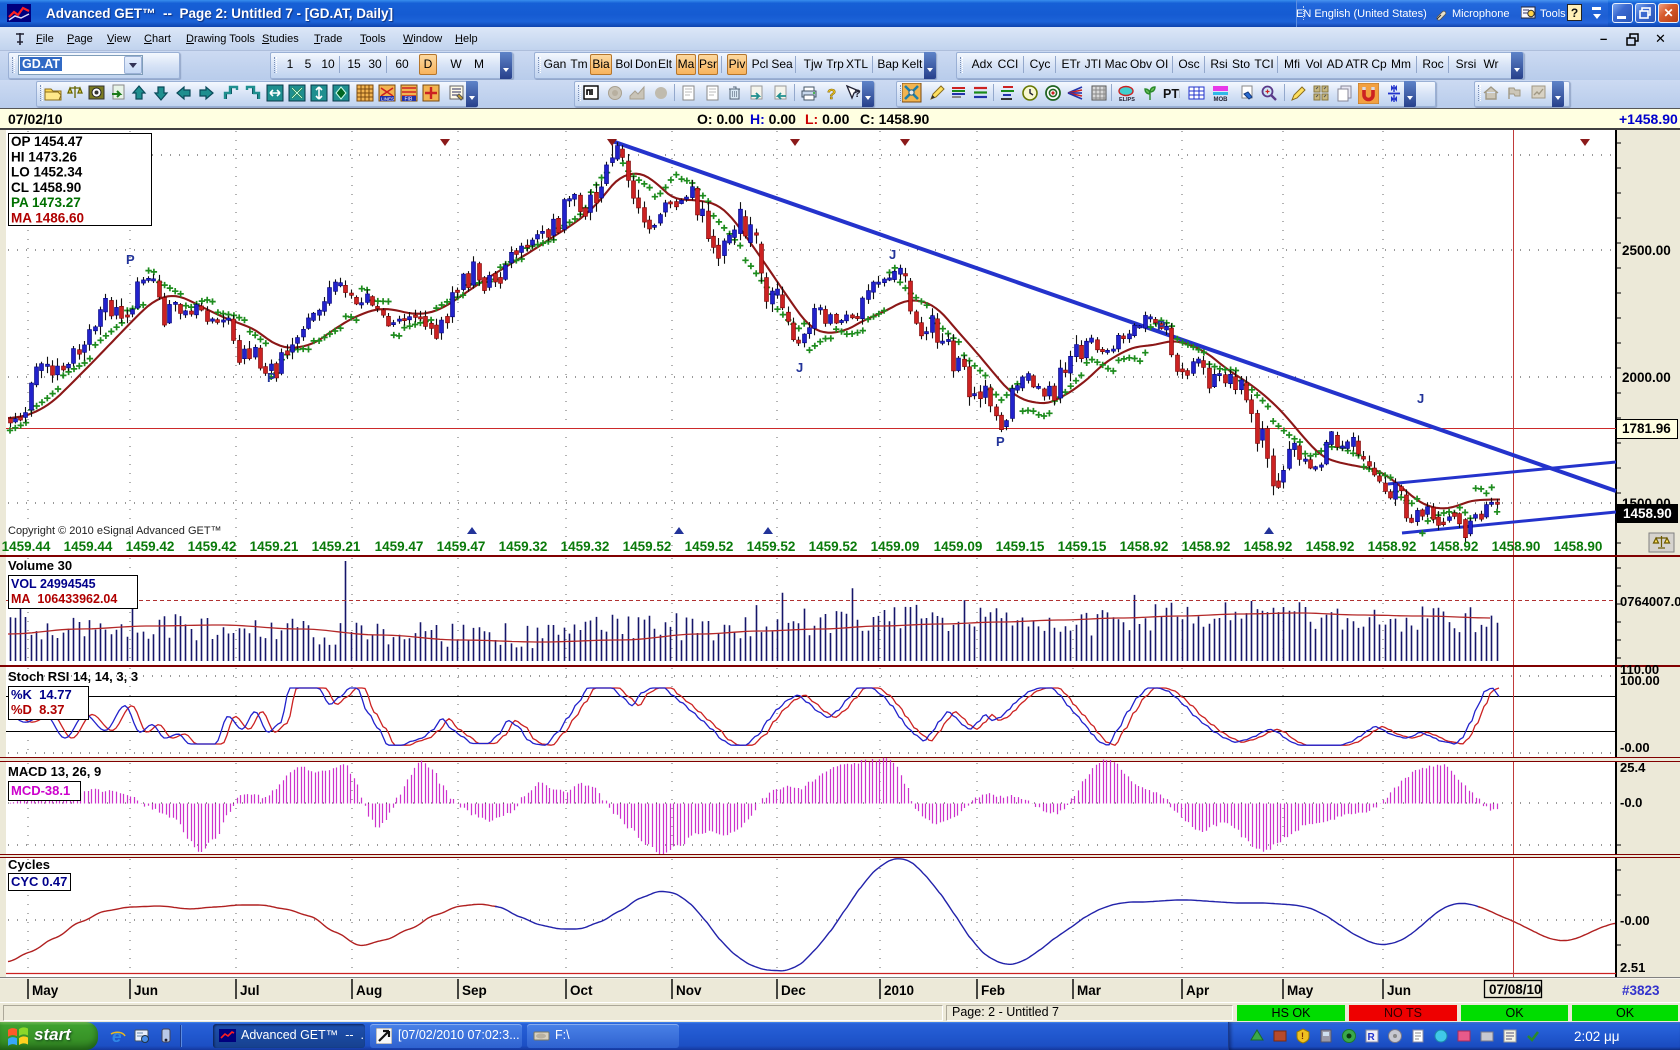 The image size is (1680, 1050). I want to click on svg-text: MOB, so click(1221, 99).